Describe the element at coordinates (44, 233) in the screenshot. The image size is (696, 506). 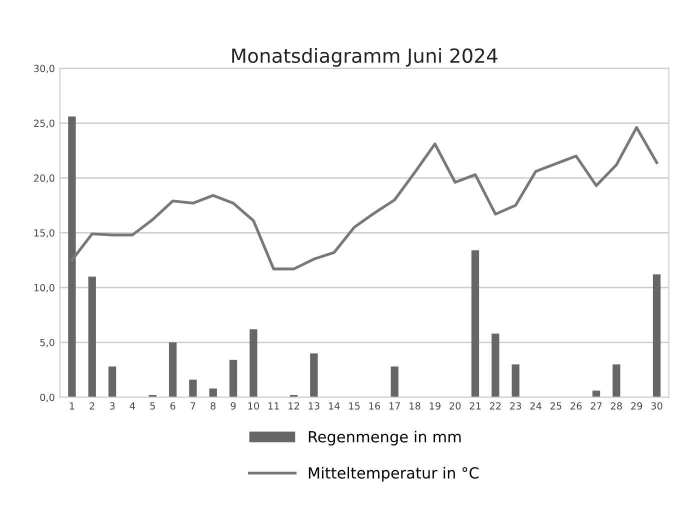
I see `y-tick-label: 15,0` at that location.